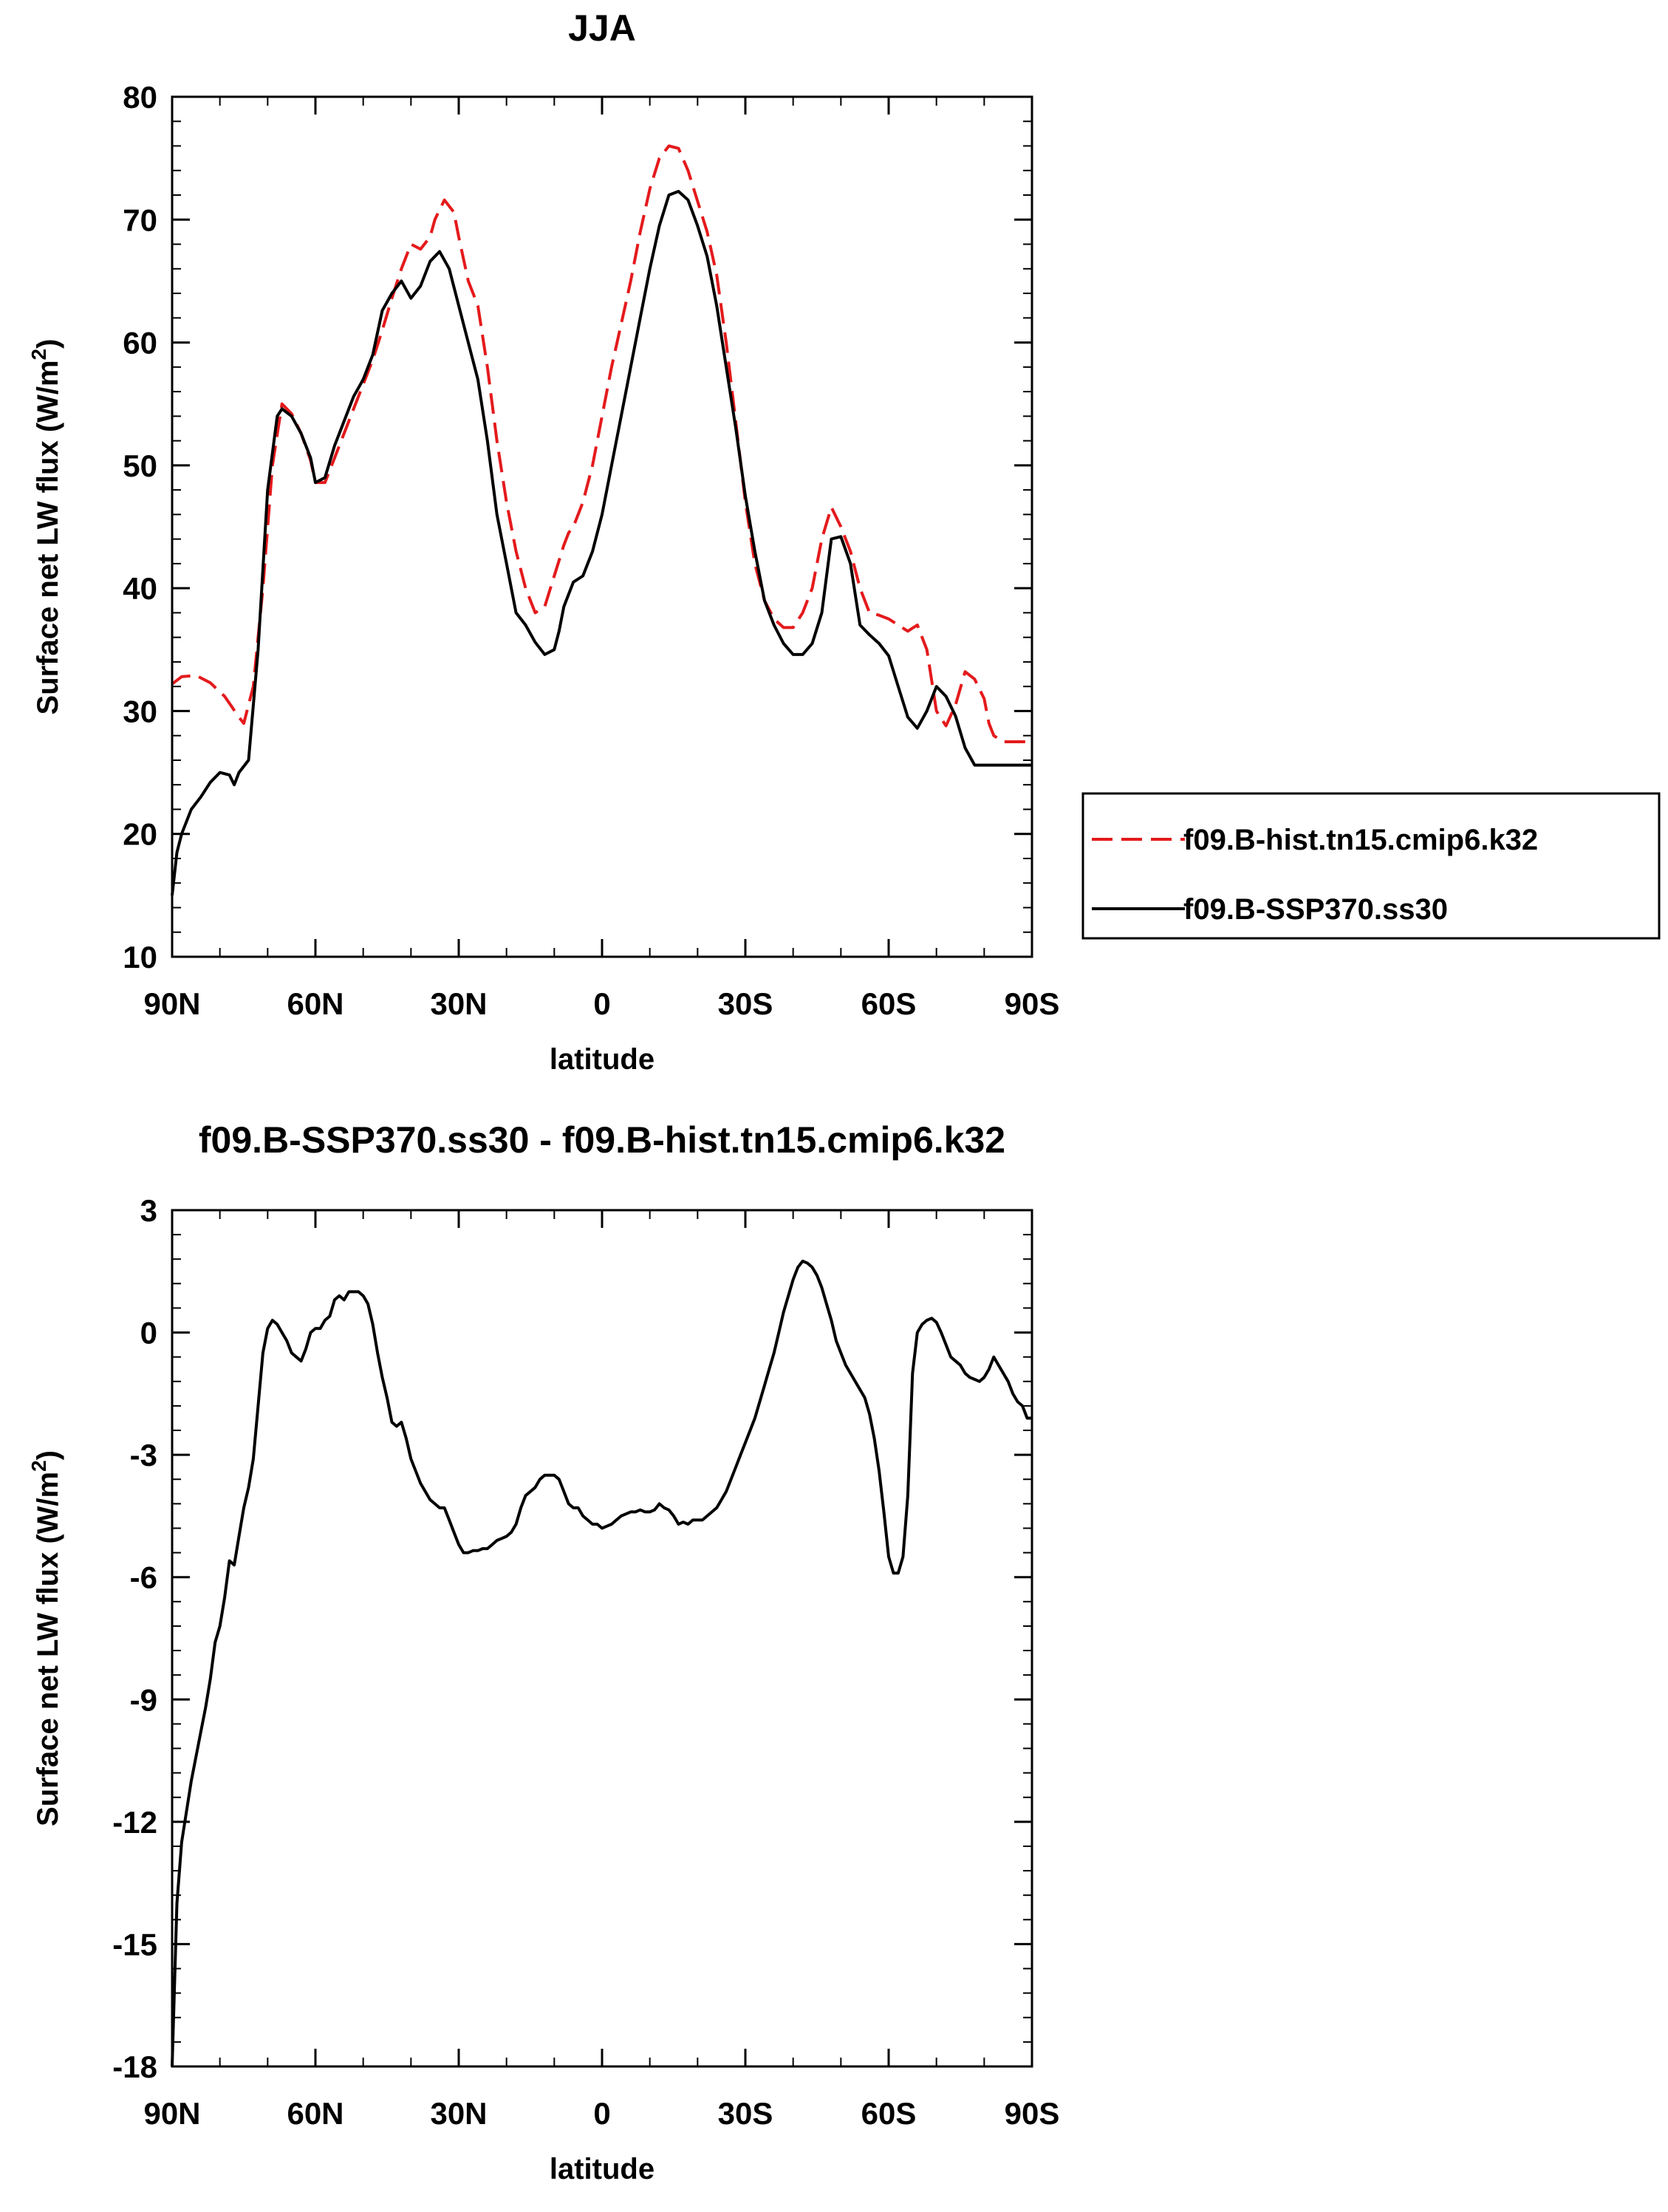  I want to click on y-tick-label: 30, so click(140, 711).